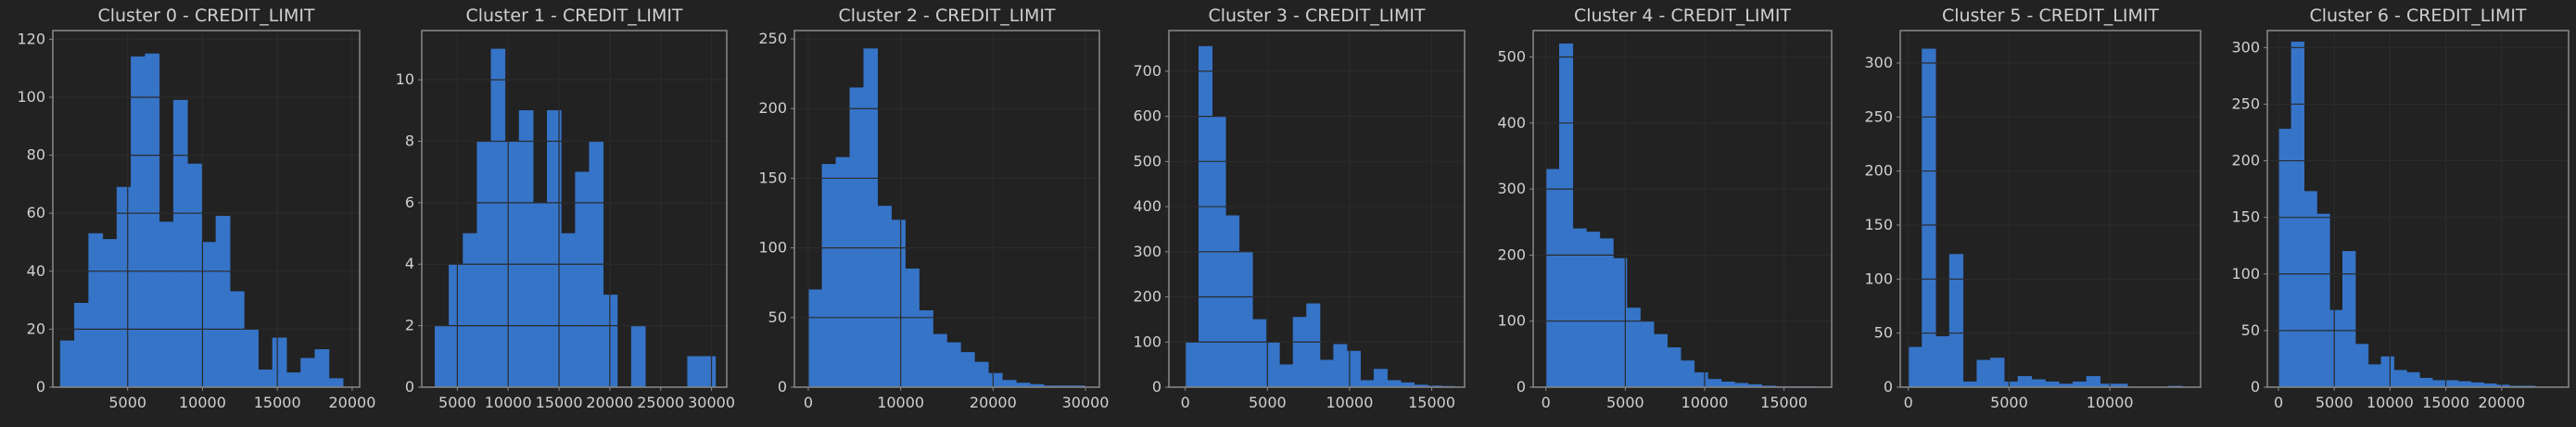  Describe the element at coordinates (36, 328) in the screenshot. I see `y-tick-label: 20` at that location.